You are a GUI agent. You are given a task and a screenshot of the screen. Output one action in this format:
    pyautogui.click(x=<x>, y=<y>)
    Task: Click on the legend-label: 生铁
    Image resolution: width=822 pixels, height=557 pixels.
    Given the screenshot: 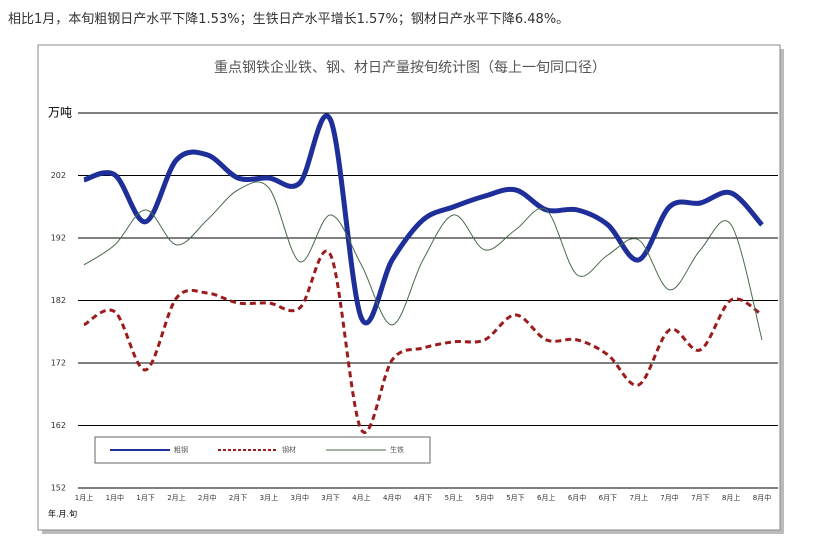 What is the action you would take?
    pyautogui.click(x=397, y=449)
    